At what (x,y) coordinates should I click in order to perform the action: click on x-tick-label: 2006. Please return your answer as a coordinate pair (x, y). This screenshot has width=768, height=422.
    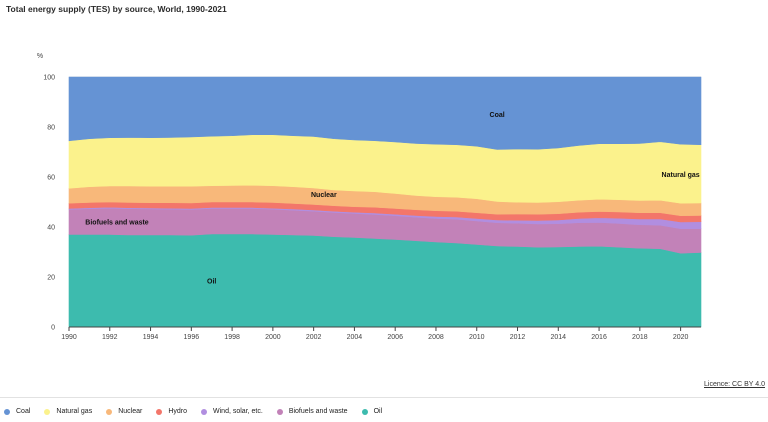
    Looking at the image, I should click on (395, 337).